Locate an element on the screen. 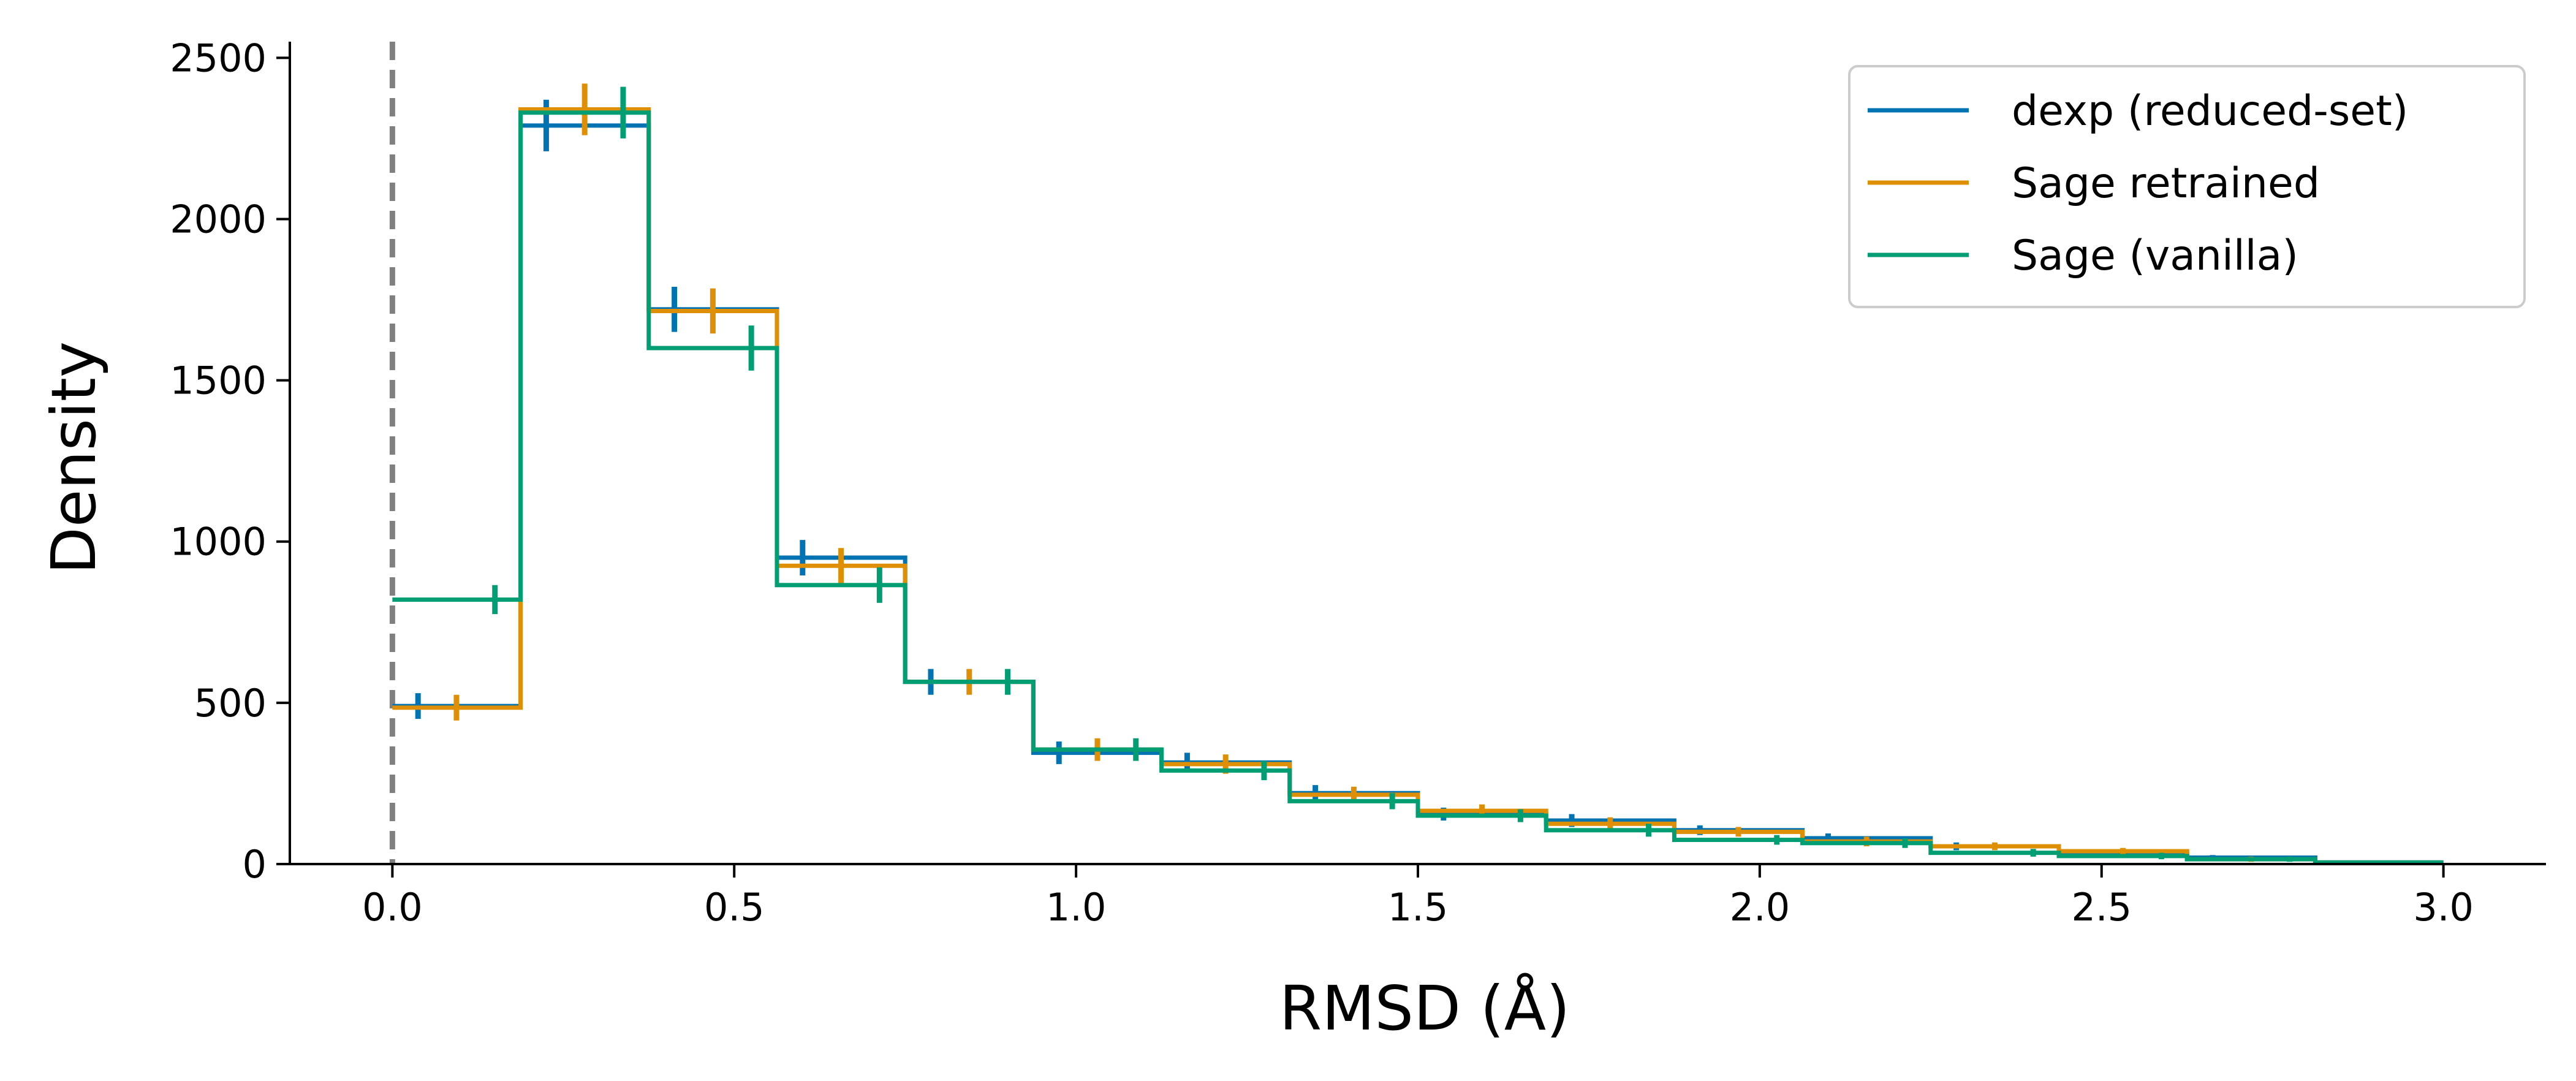 The height and width of the screenshot is (1081, 2576). x-axis-label: RMSD (Å) is located at coordinates (1425, 1008).